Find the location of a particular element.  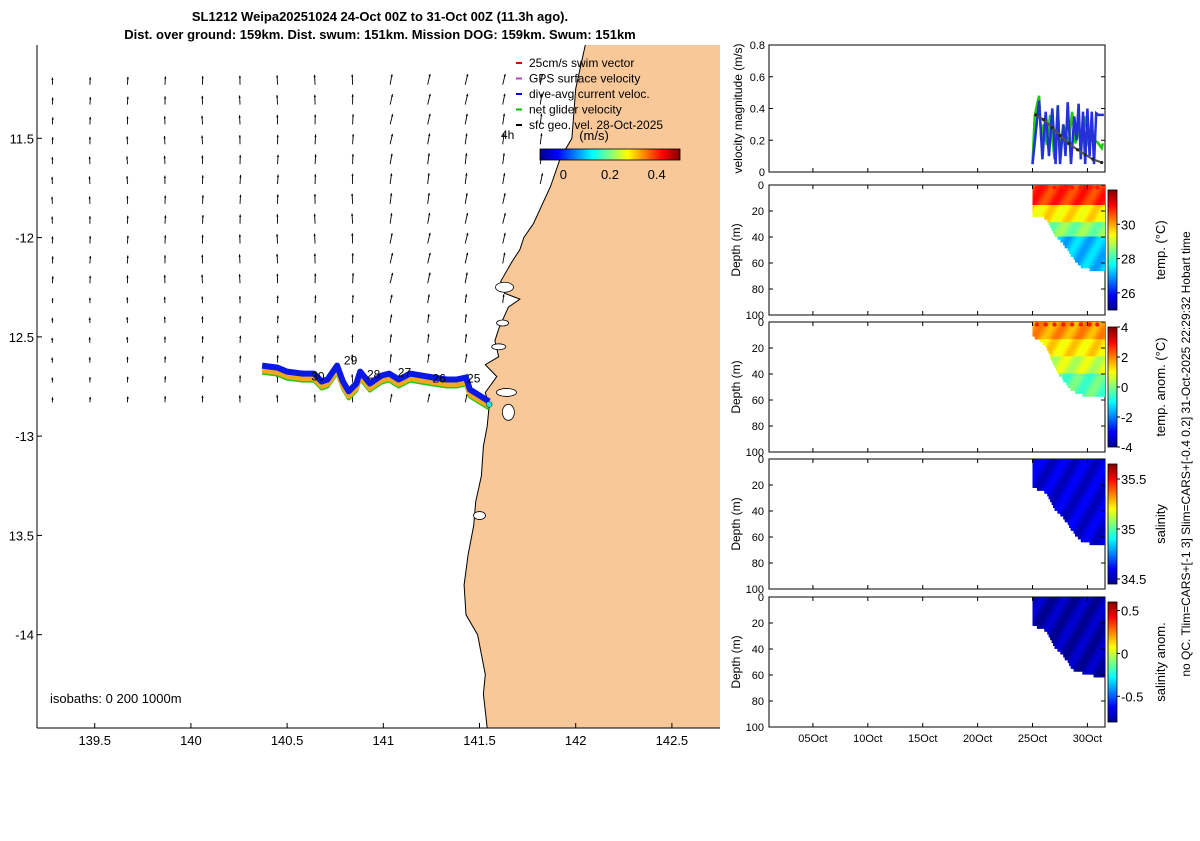

vel-ytick-label: 0 is located at coordinates (762, 173).